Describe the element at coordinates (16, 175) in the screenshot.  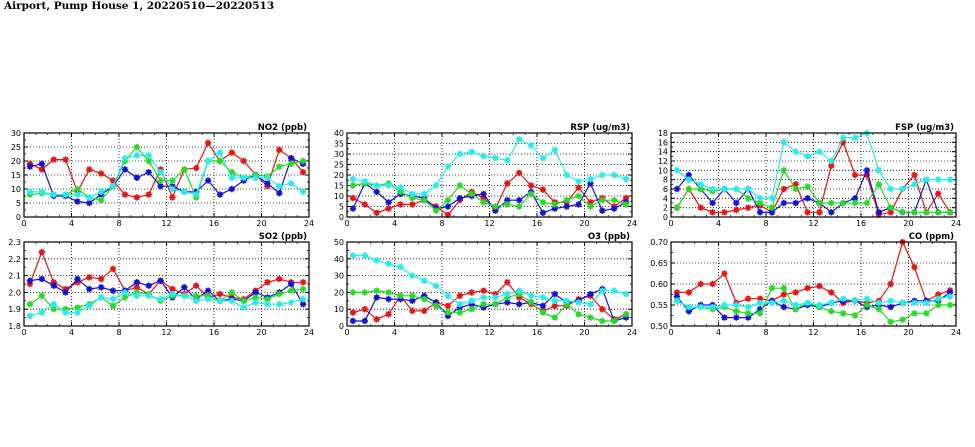
I see `y-tick-label: 15` at that location.